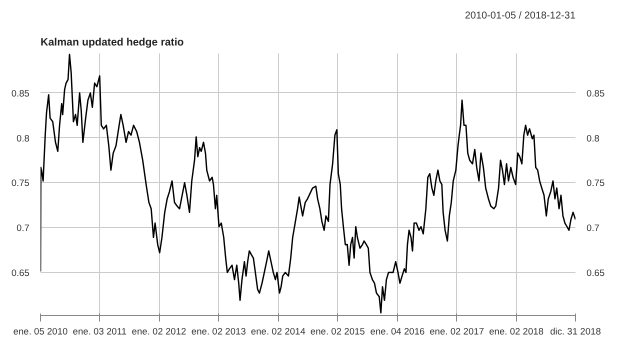 Image resolution: width=617 pixels, height=339 pixels. What do you see at coordinates (595, 93) in the screenshot?
I see `y2-tick-label: 0.85` at bounding box center [595, 93].